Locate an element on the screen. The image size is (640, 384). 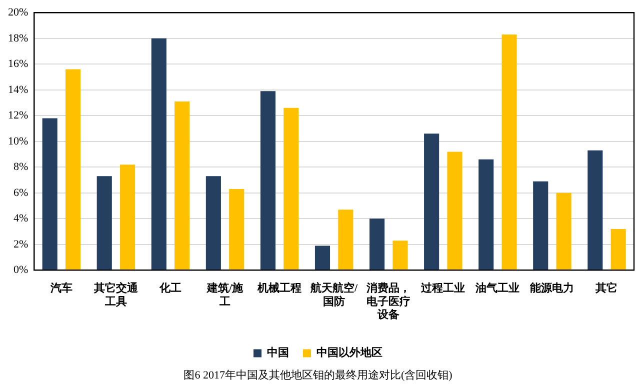
x-tick-label: 能源电力 is located at coordinates (552, 288).